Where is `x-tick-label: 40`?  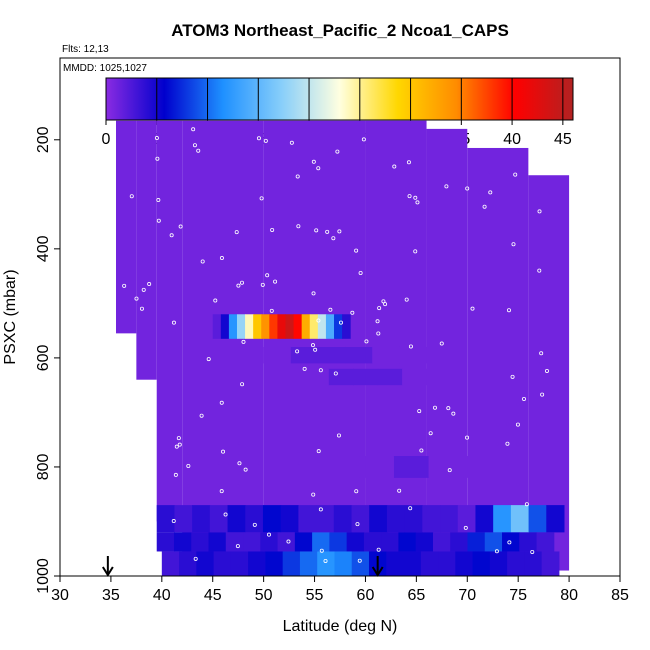
x-tick-label: 40 is located at coordinates (162, 595).